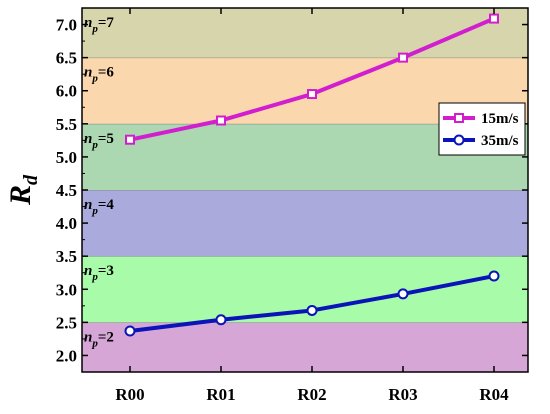  I want to click on y-tick-label: 6.5, so click(66, 58).